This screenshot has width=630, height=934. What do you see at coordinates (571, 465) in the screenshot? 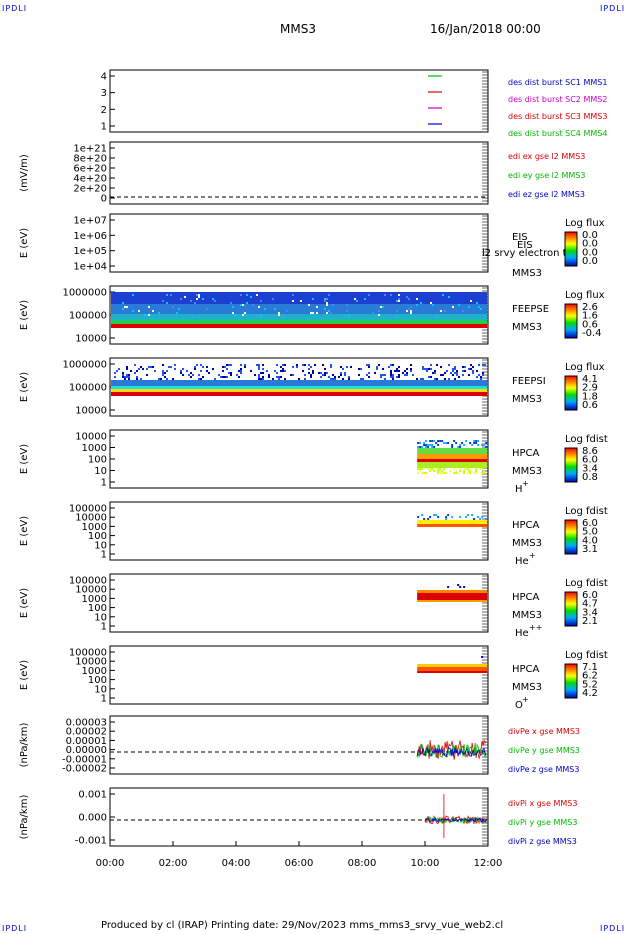
I see `colorbar` at bounding box center [571, 465].